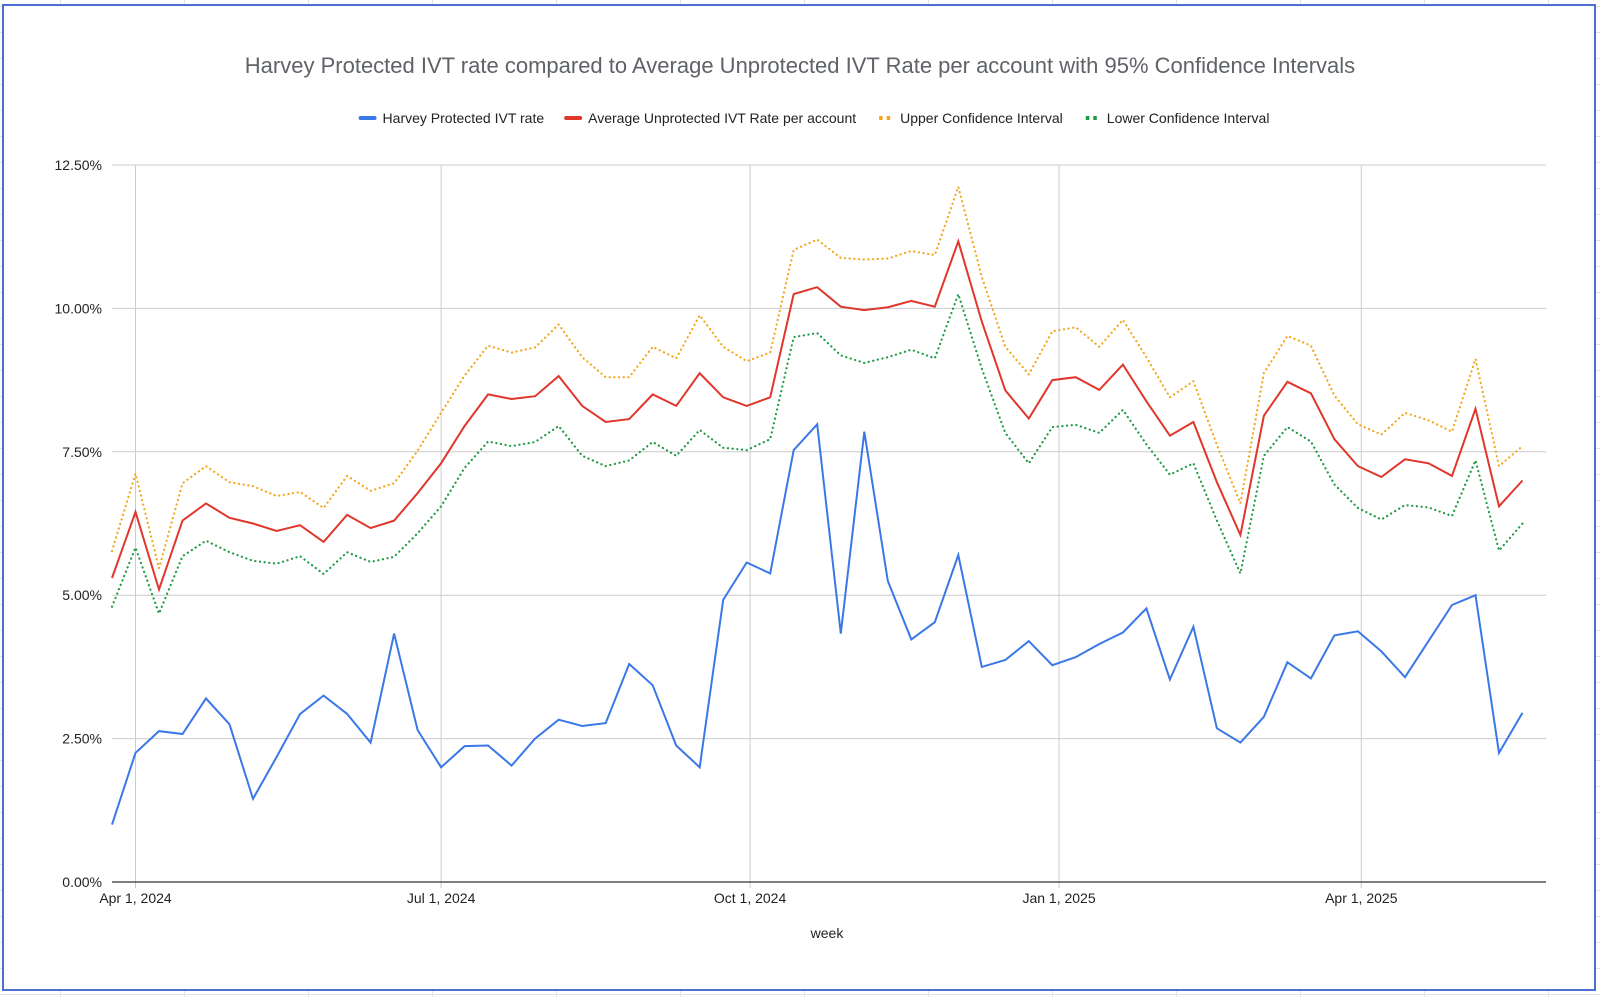 The width and height of the screenshot is (1600, 997). What do you see at coordinates (78, 165) in the screenshot?
I see `y-tick-label: 12.50%` at bounding box center [78, 165].